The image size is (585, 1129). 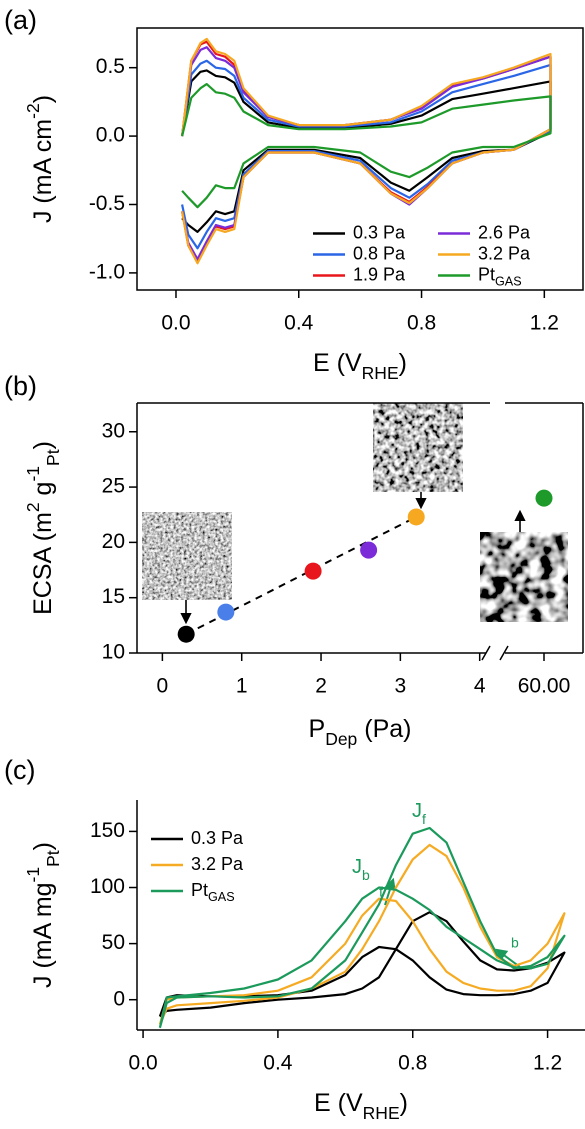 What do you see at coordinates (113, 942) in the screenshot?
I see `y-tick-label: 50` at bounding box center [113, 942].